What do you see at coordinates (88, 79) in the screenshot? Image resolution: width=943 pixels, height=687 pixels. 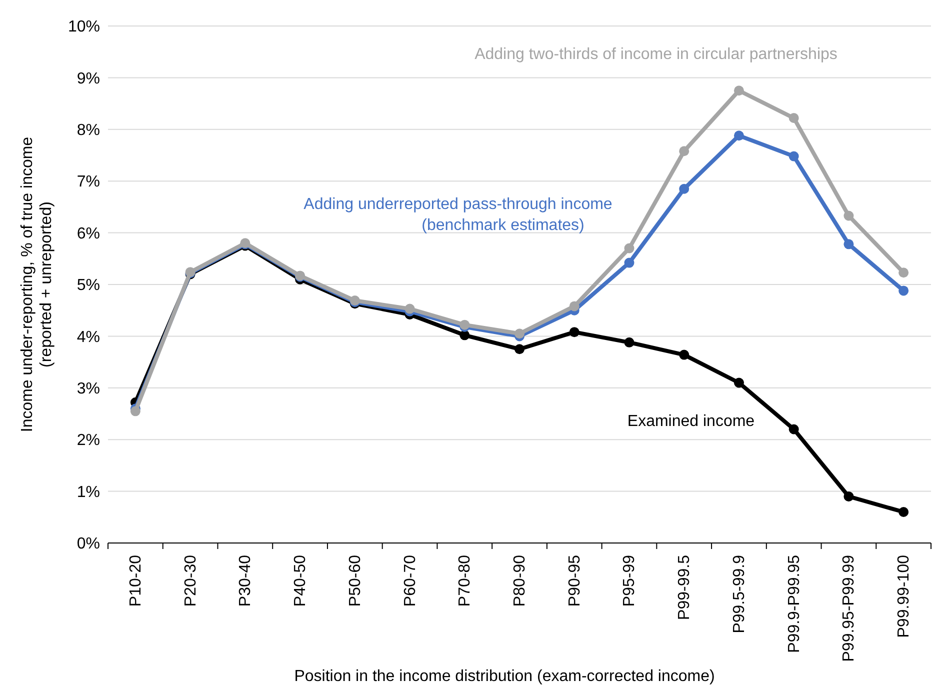 I see `y-tick-label: 9%` at bounding box center [88, 79].